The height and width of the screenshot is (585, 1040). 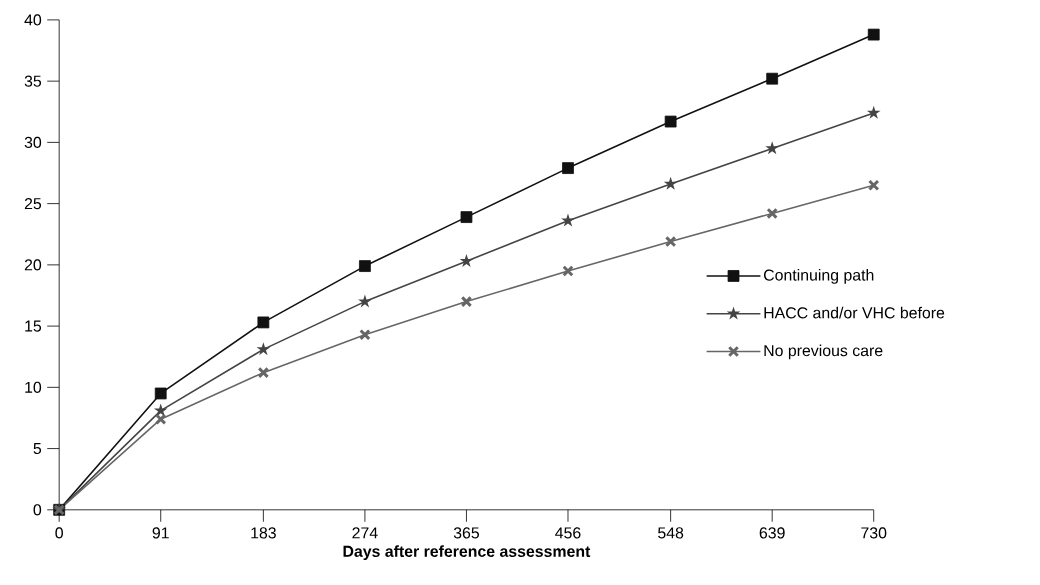 What do you see at coordinates (874, 533) in the screenshot?
I see `x-tick-label: 730` at bounding box center [874, 533].